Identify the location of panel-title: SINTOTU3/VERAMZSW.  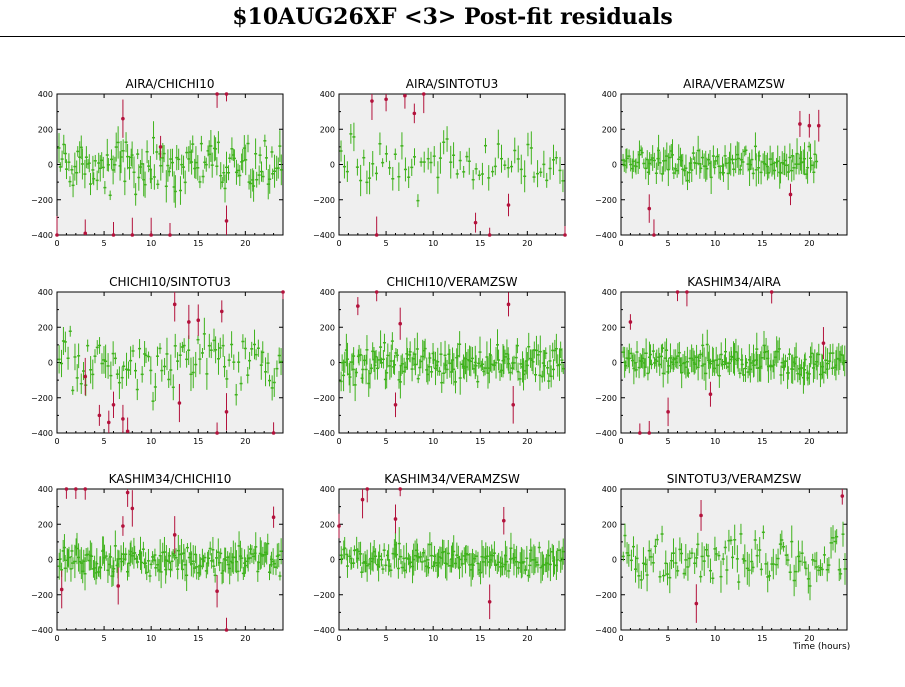
(734, 479).